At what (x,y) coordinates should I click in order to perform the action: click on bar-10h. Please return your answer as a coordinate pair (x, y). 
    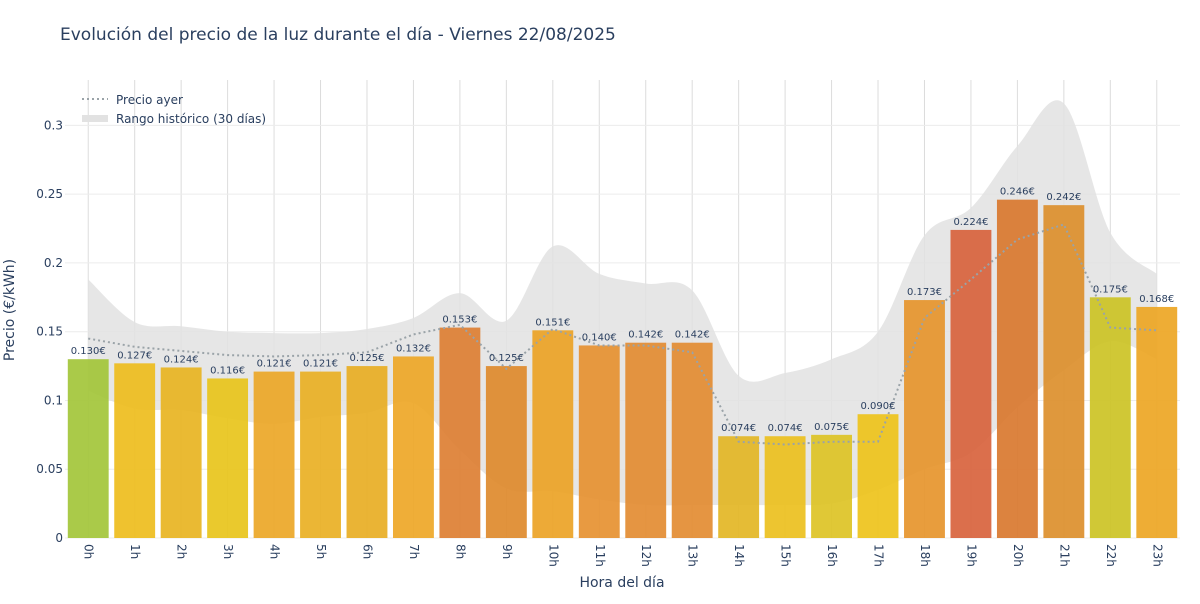
    Looking at the image, I should click on (553, 434).